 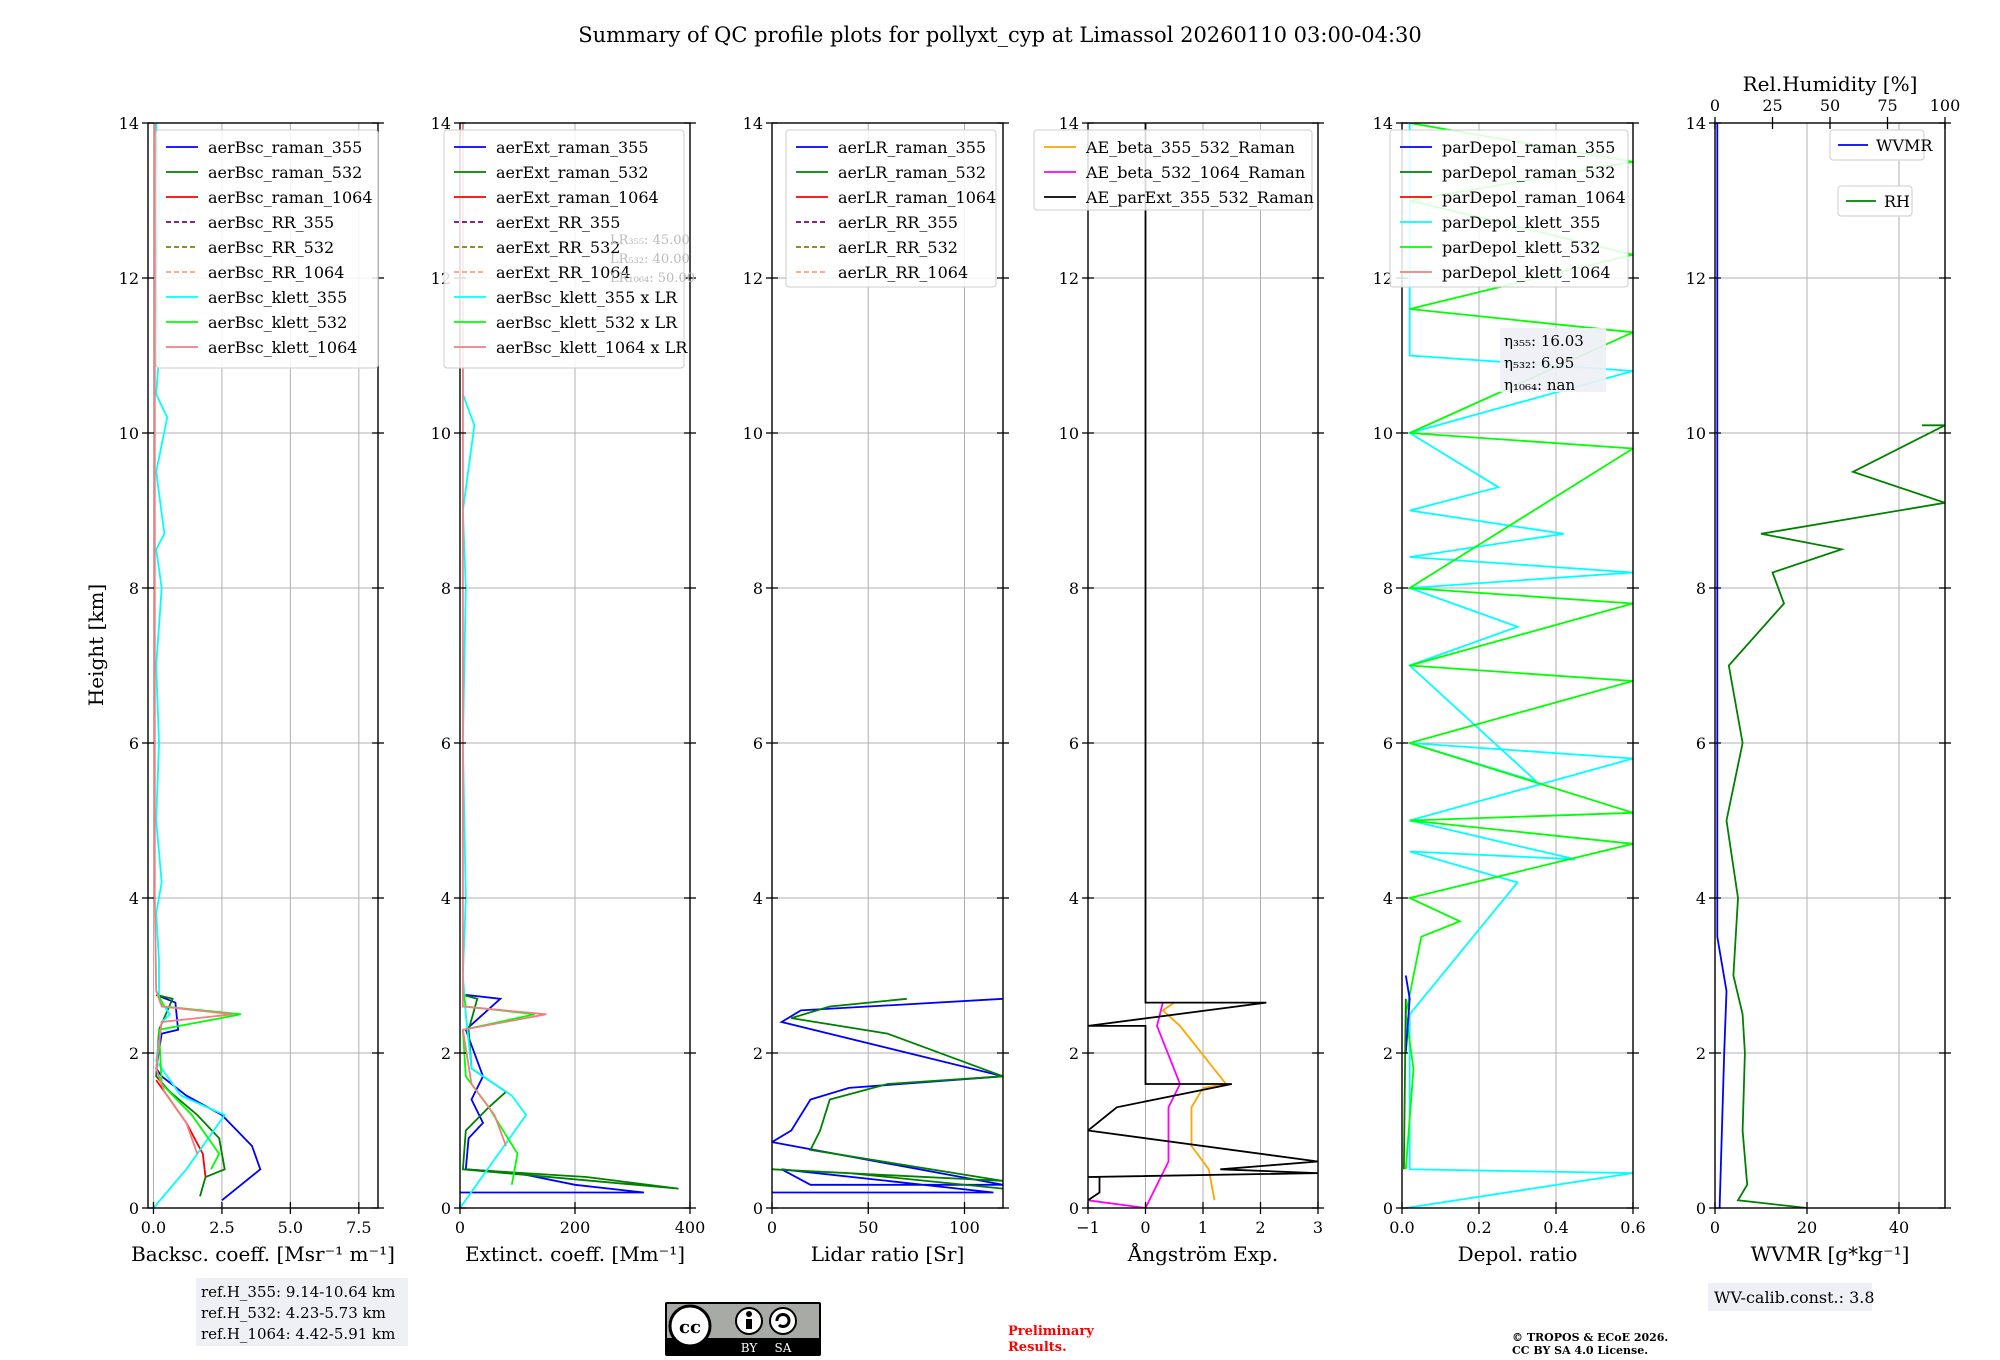 I want to click on x-tick-label: 50, so click(x=868, y=1227).